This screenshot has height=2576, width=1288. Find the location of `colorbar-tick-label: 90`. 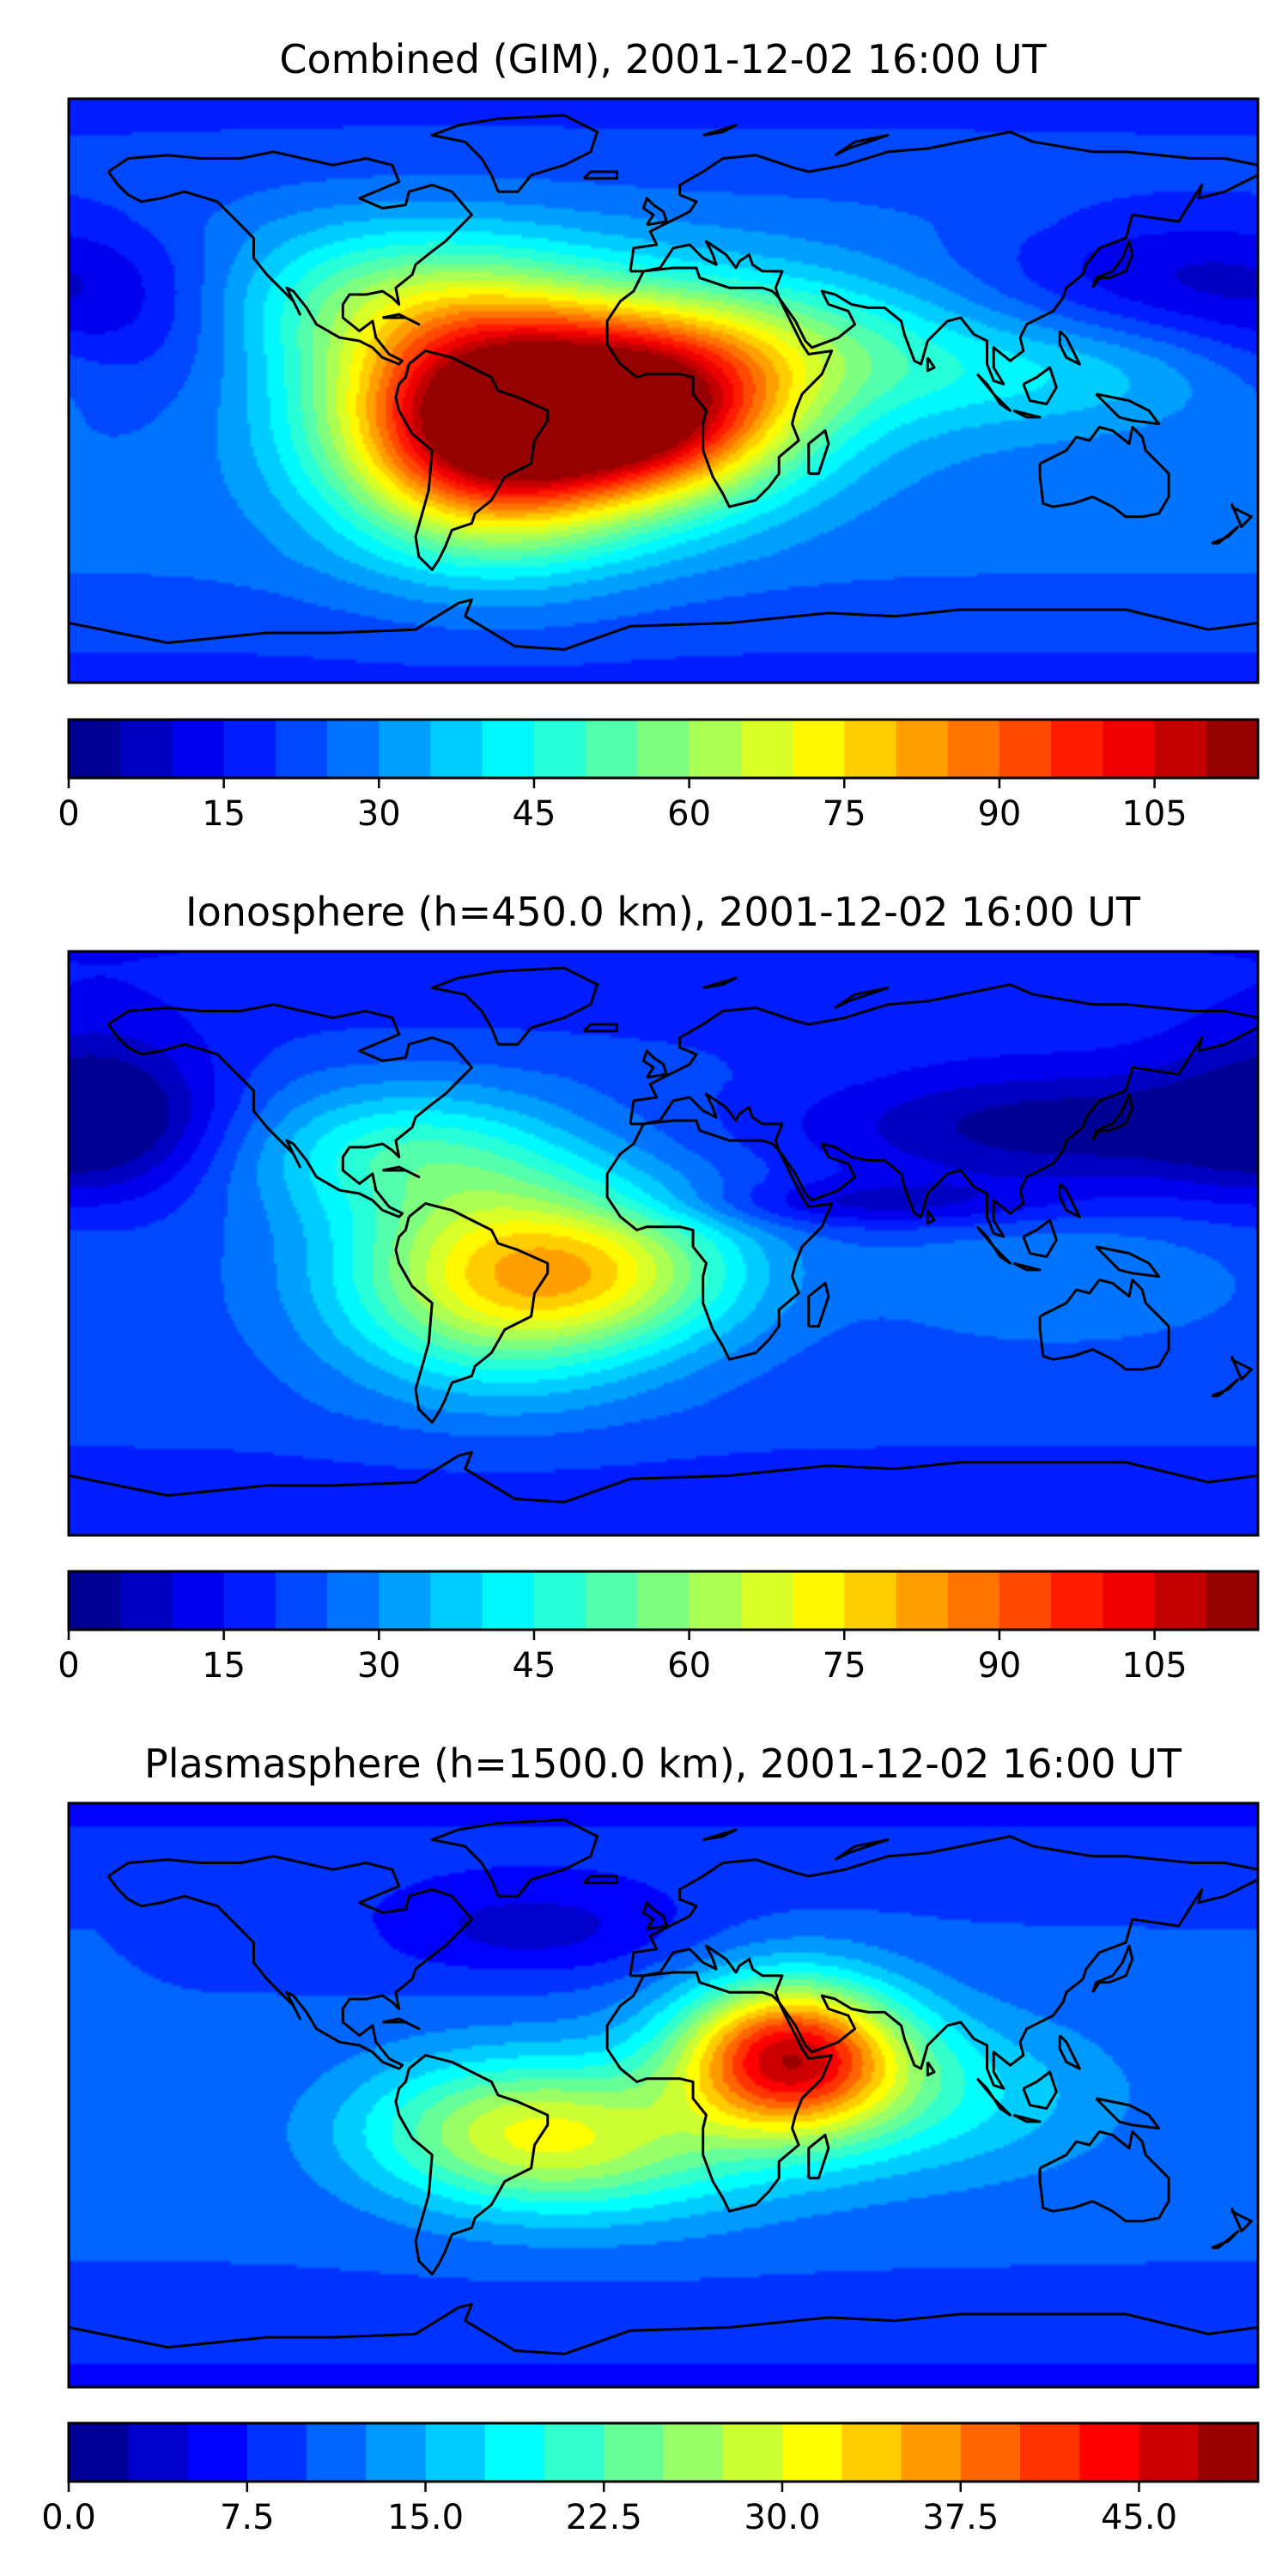

colorbar-tick-label: 90 is located at coordinates (999, 1666).